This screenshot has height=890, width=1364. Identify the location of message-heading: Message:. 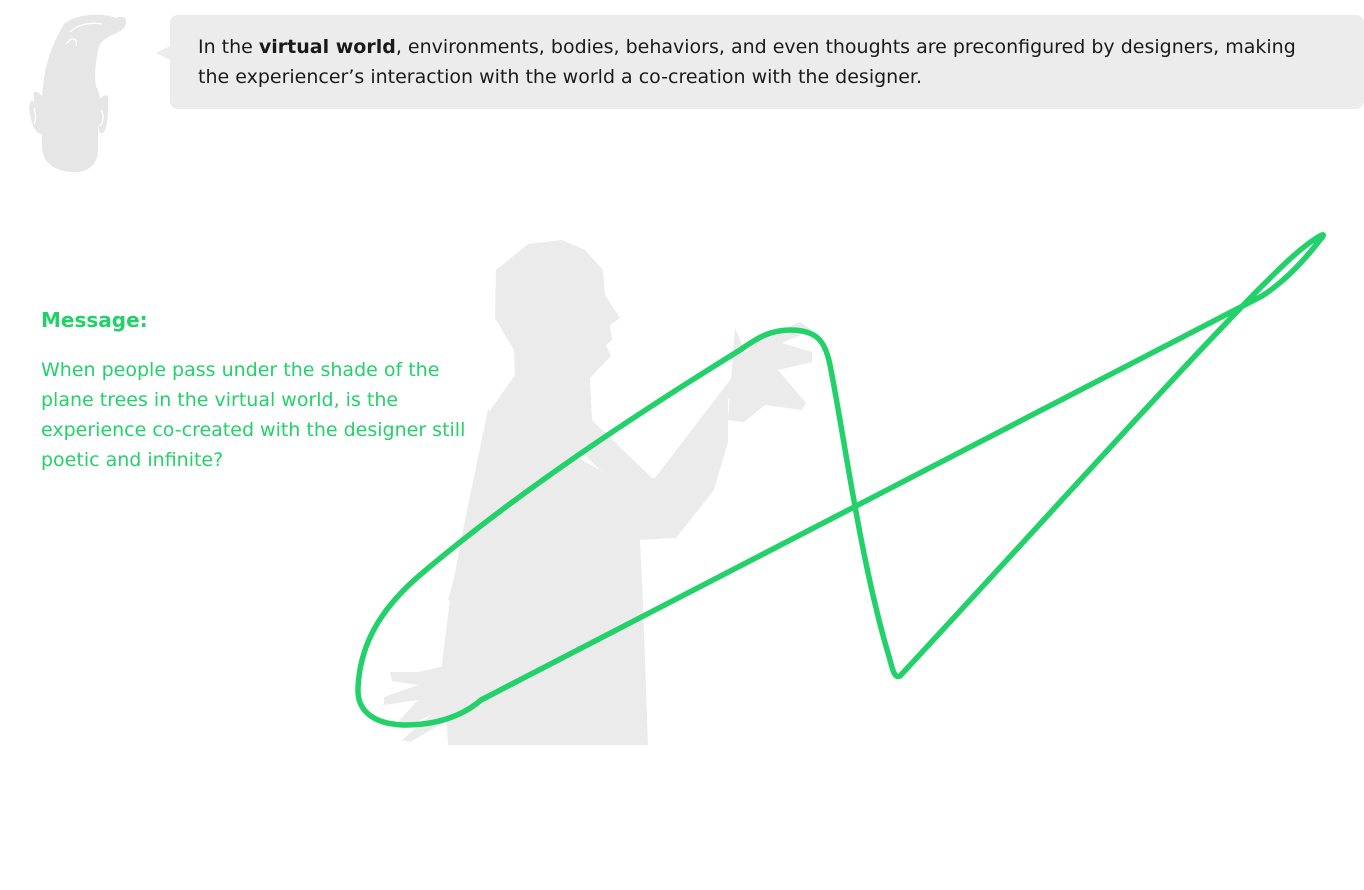
(94, 320).